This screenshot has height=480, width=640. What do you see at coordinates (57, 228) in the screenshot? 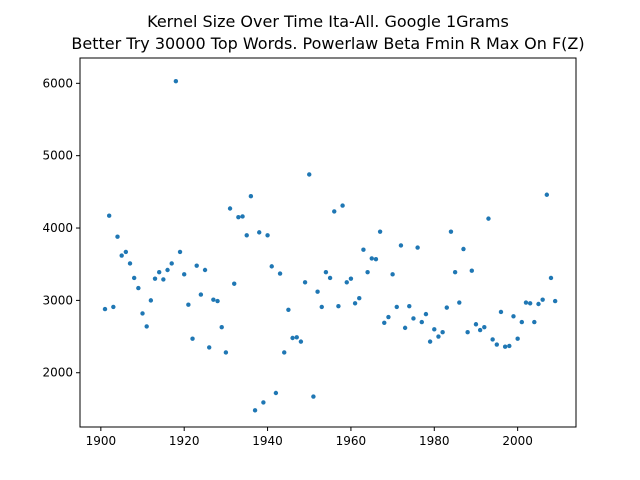
I see `y-tick-label: 4000` at bounding box center [57, 228].